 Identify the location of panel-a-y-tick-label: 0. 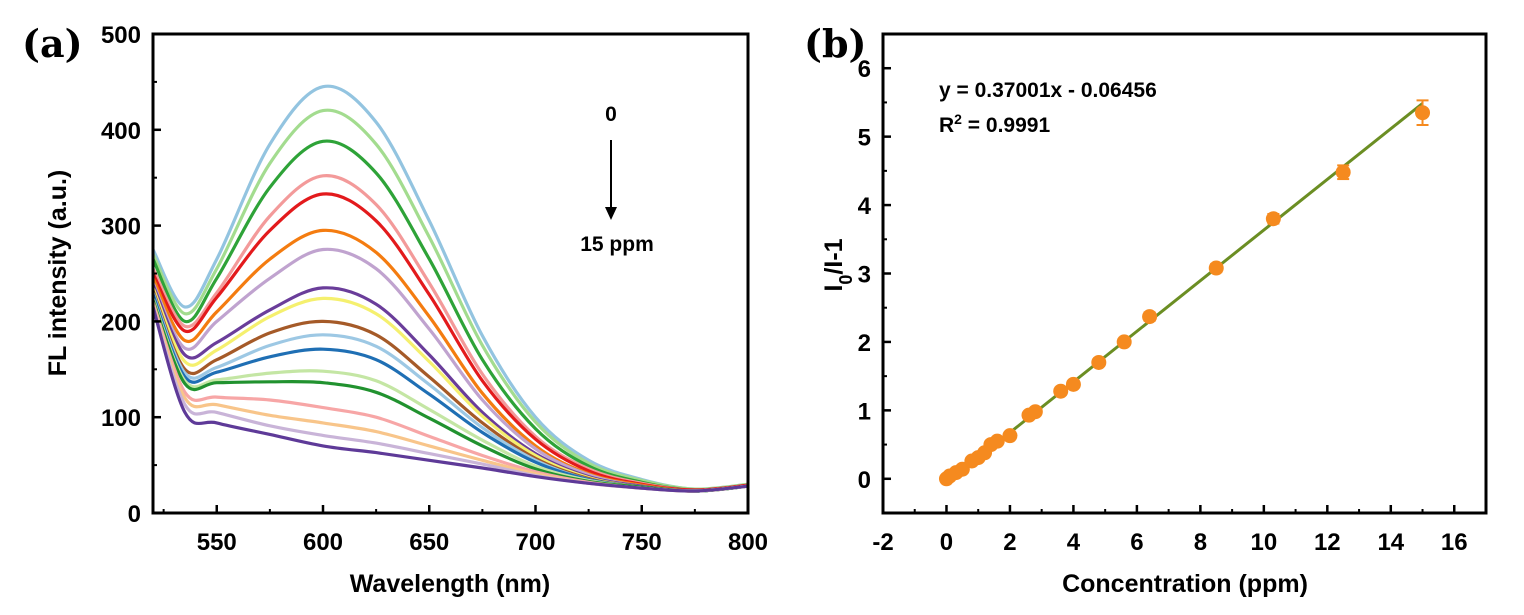
(134, 514).